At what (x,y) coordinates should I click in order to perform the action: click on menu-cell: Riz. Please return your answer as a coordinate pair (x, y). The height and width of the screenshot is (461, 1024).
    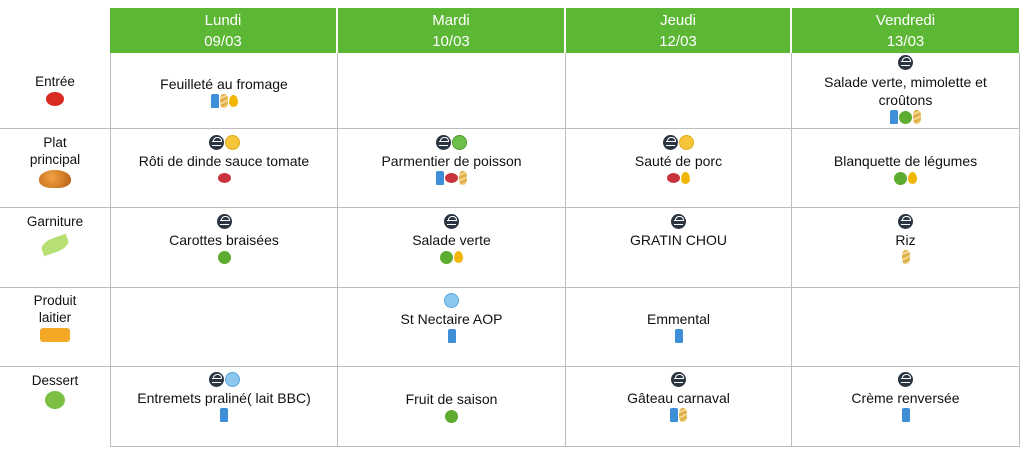
    Looking at the image, I should click on (905, 239).